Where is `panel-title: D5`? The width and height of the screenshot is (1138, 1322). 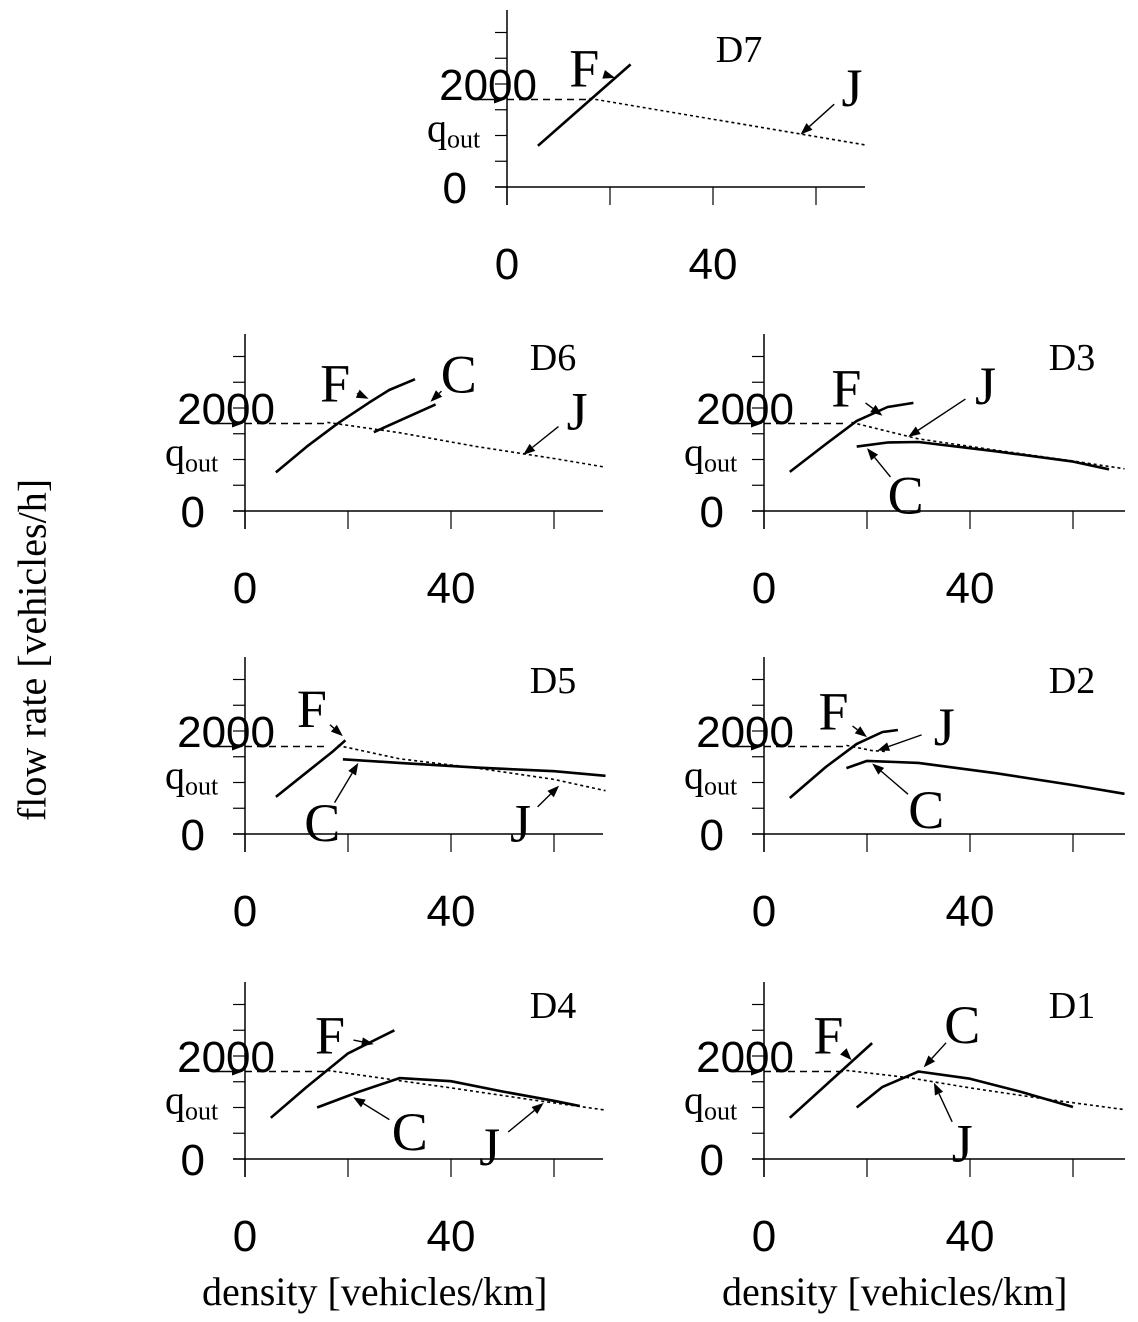
panel-title: D5 is located at coordinates (553, 681).